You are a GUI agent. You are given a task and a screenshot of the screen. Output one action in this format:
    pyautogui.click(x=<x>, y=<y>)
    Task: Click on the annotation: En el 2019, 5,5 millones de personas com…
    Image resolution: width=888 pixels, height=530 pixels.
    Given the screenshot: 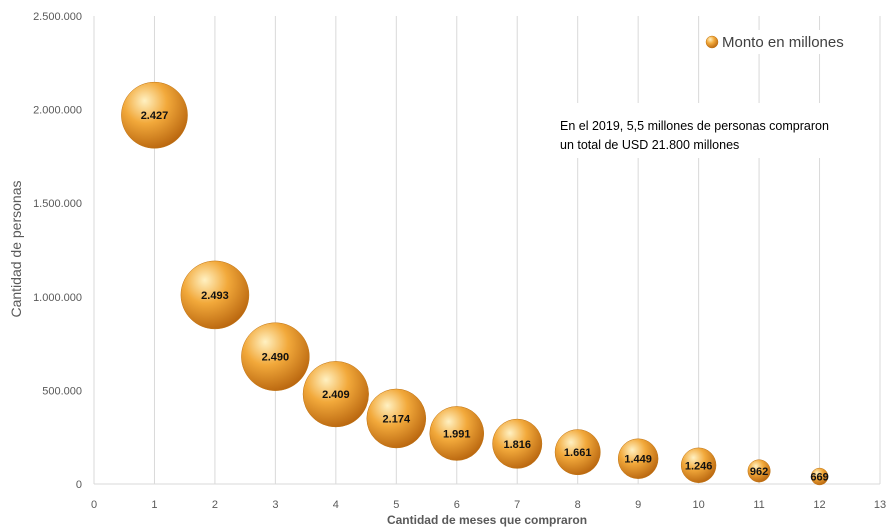 What is the action you would take?
    pyautogui.click(x=695, y=130)
    